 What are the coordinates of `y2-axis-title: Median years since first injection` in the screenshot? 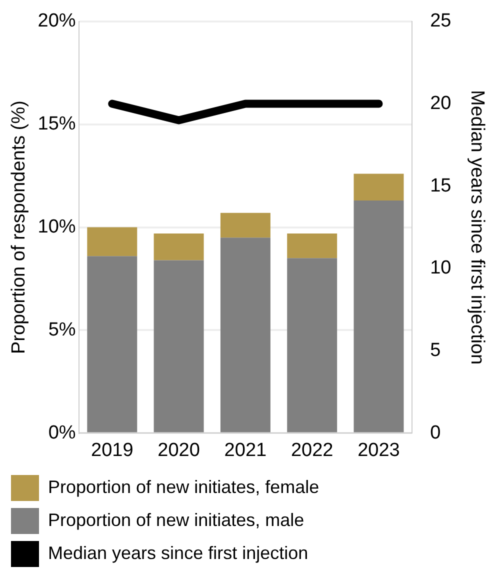 It's located at (477, 227).